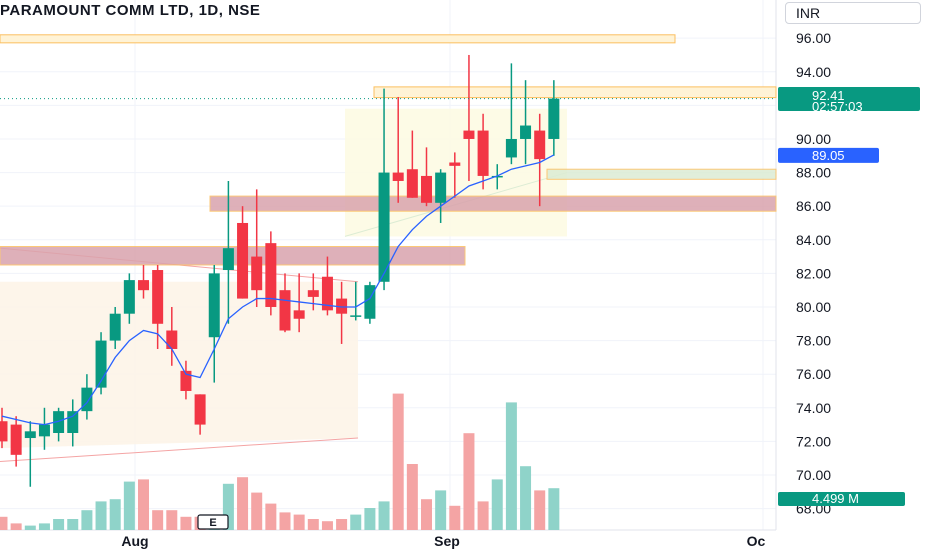  What do you see at coordinates (130, 10) in the screenshot?
I see `chart-title: PARAMOUNT COMM LTD, 1D, NSE` at bounding box center [130, 10].